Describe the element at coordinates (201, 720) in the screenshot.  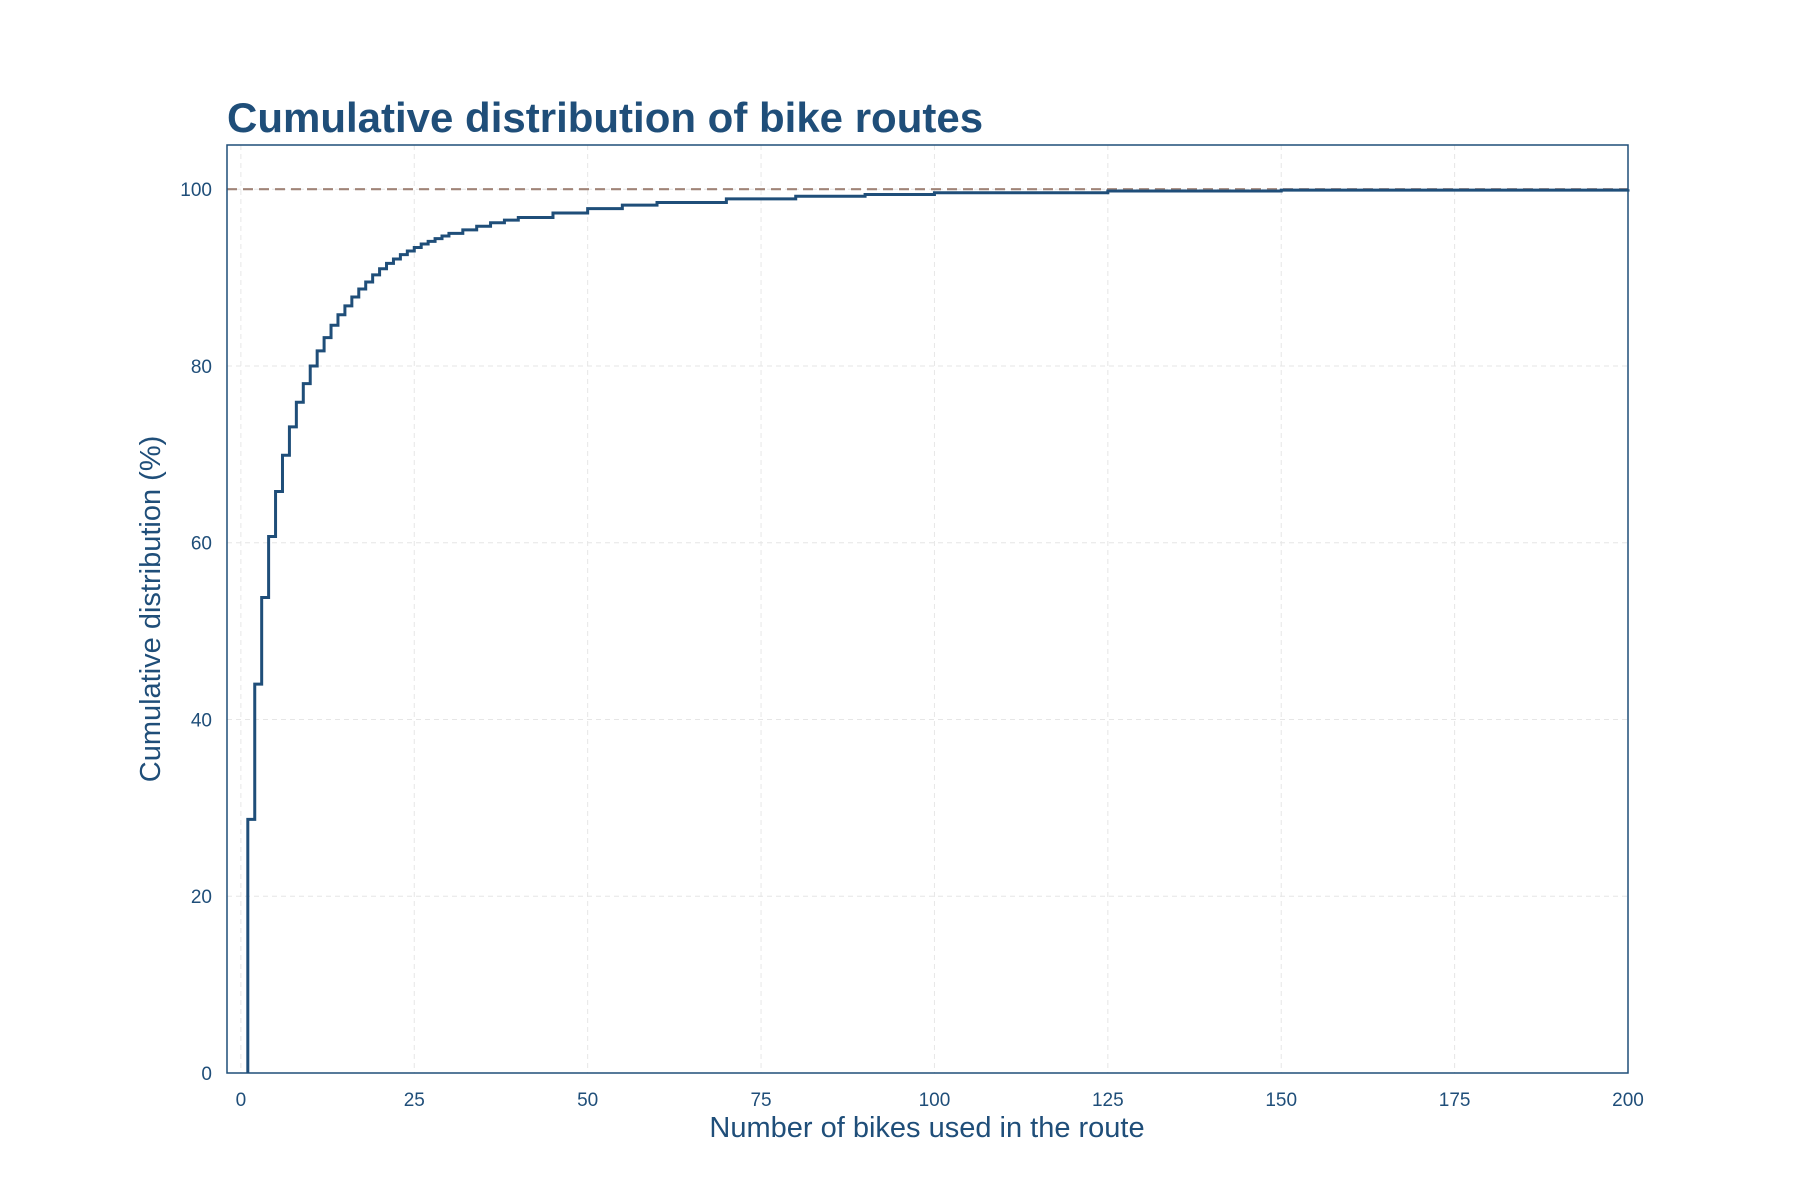
I see `y-tick-label: 40` at that location.